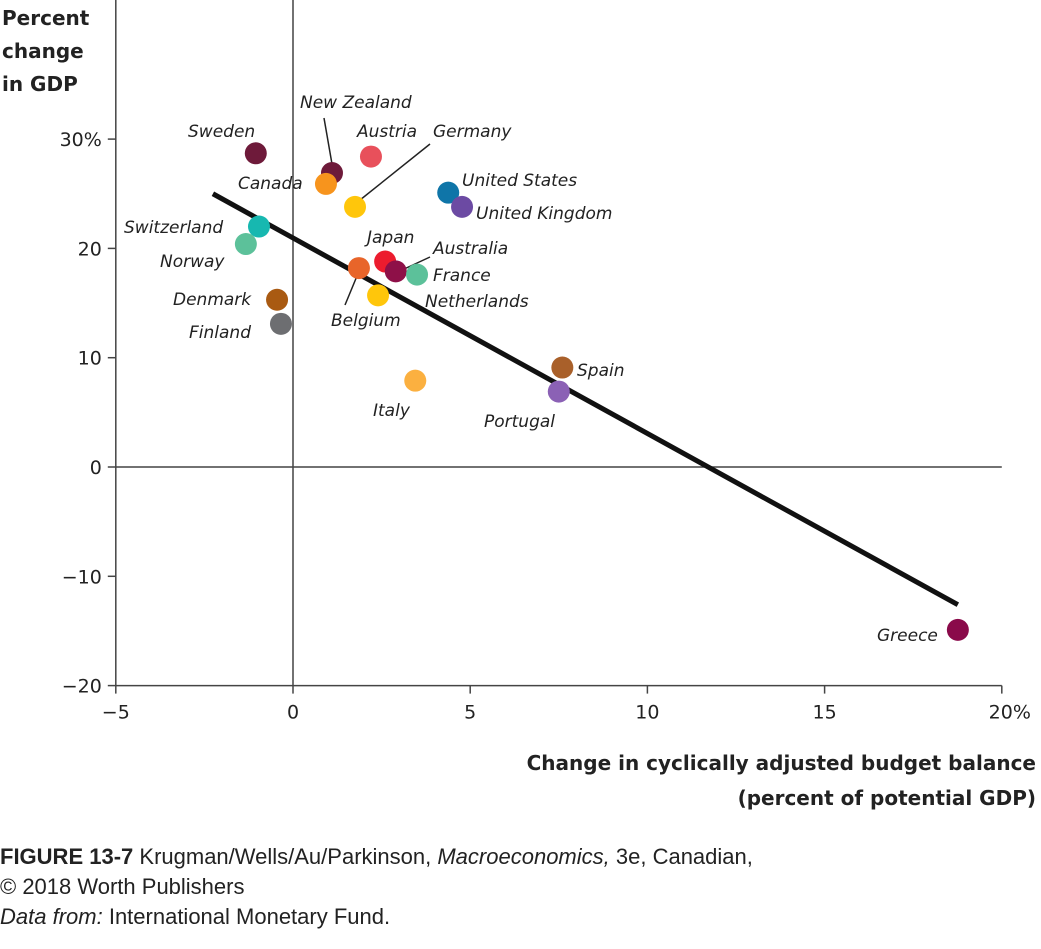  I want to click on y-tick-label: −20, so click(82, 687).